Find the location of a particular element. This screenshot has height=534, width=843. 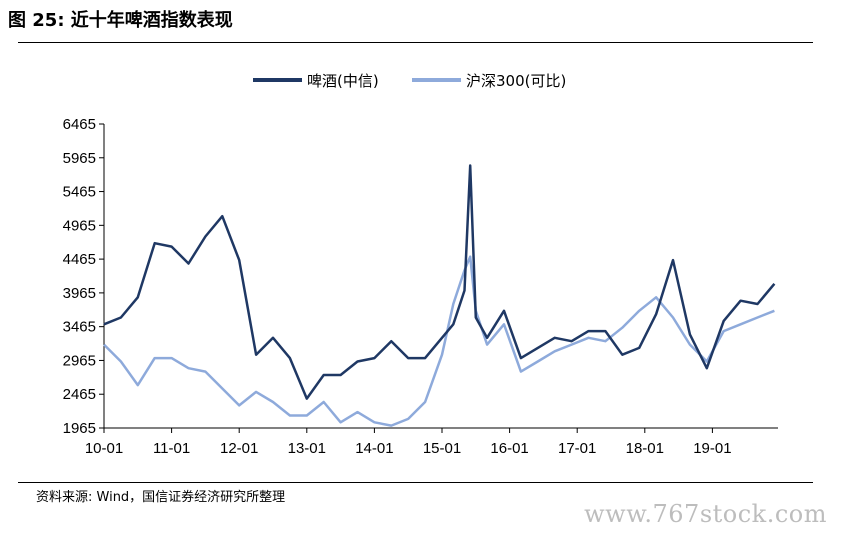

y-tick-label: 2965 is located at coordinates (79, 360).